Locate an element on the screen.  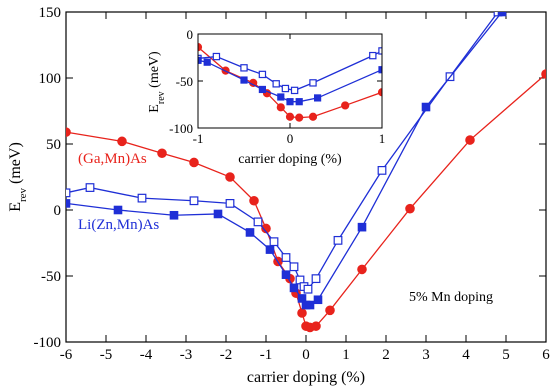
main-x-tick-label: 0 is located at coordinates (306, 355).